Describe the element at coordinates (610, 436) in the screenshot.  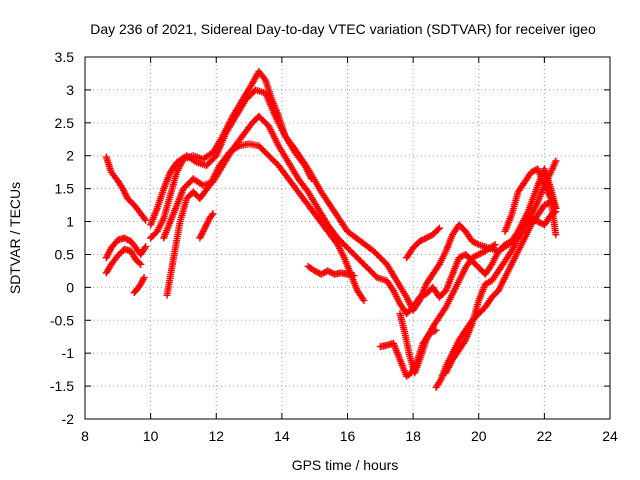
I see `x-tick-label: 24` at that location.